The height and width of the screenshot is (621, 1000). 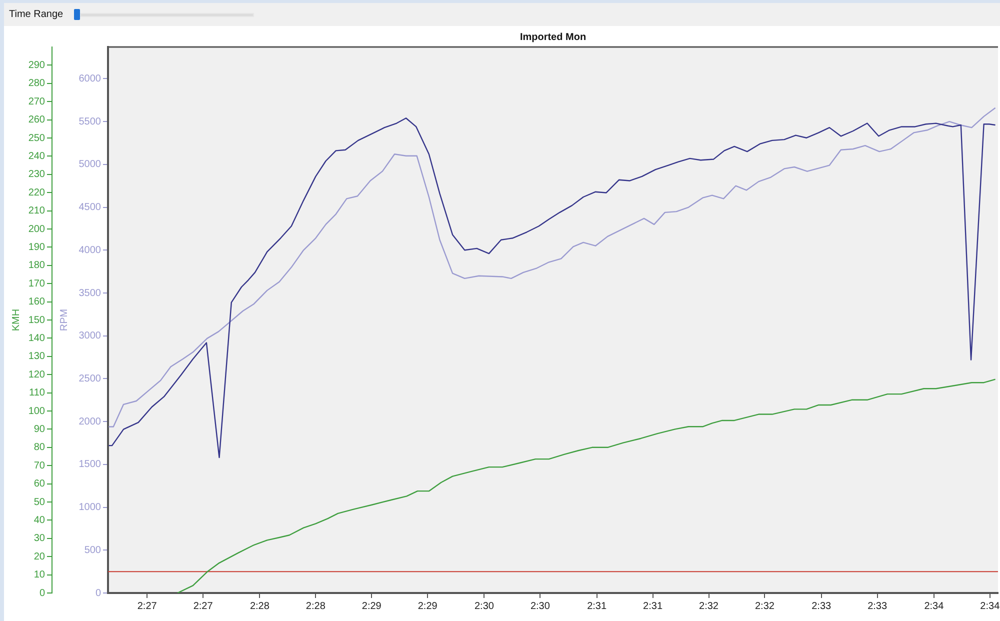 What do you see at coordinates (98, 593) in the screenshot?
I see `y-tick-label: 0` at bounding box center [98, 593].